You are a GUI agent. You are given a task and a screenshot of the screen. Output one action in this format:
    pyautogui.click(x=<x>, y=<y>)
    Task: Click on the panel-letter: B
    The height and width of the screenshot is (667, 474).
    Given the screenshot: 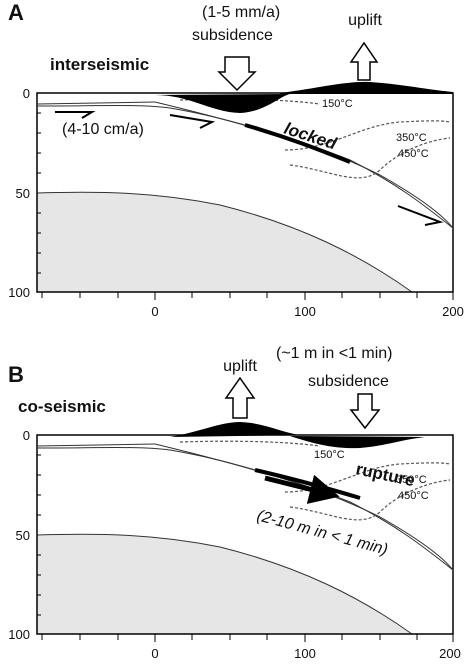 What is the action you would take?
    pyautogui.click(x=16, y=374)
    